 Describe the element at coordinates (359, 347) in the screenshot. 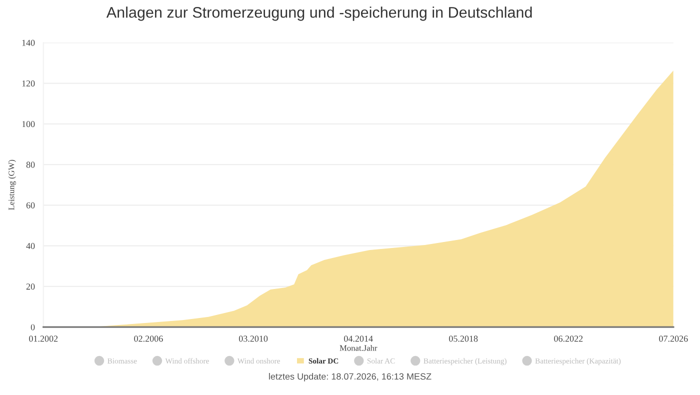

I see `x-axis-title: Monat.Jahr` at that location.